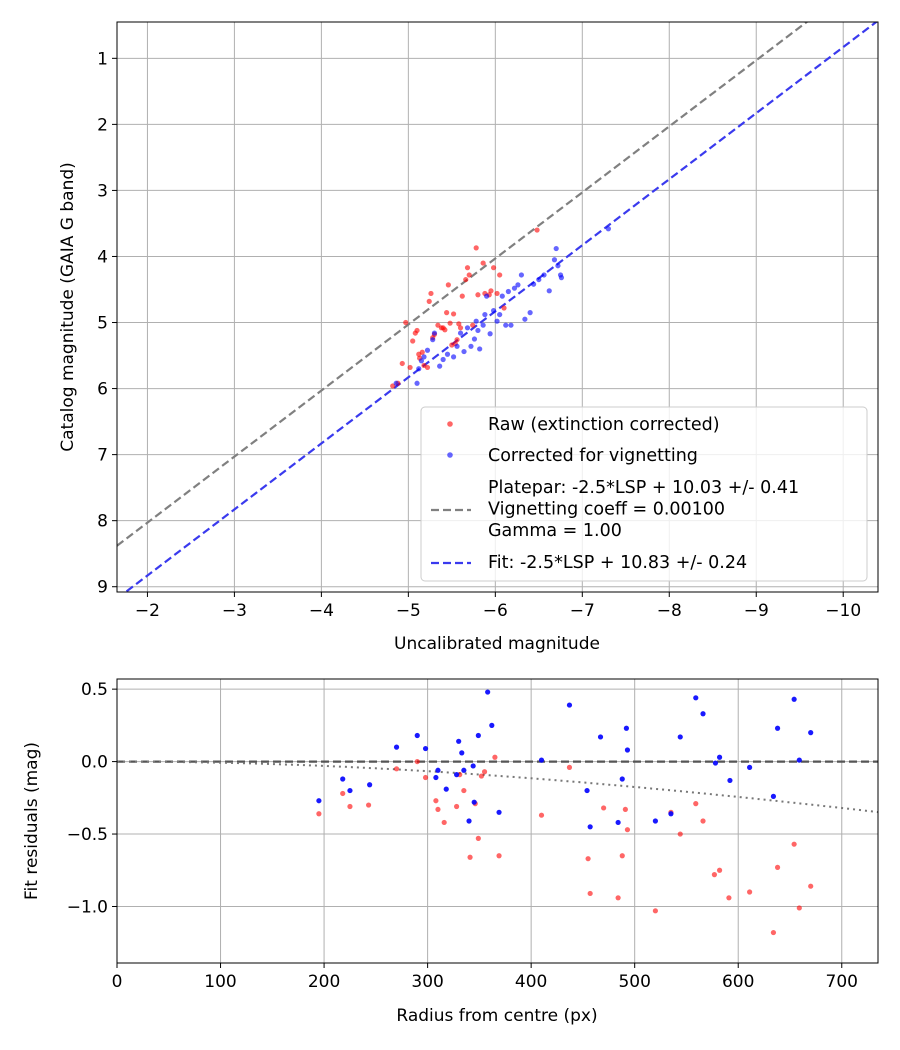 The height and width of the screenshot is (1050, 900). What do you see at coordinates (497, 644) in the screenshot?
I see `x-axis-label: Uncalibrated magnitude` at bounding box center [497, 644].